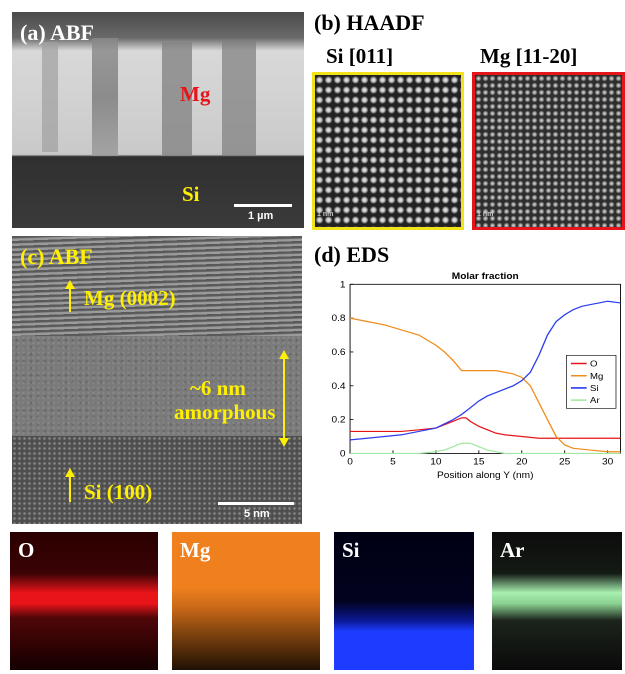  Describe the element at coordinates (485, 277) in the screenshot. I see `chart-title: Molar fraction` at that location.